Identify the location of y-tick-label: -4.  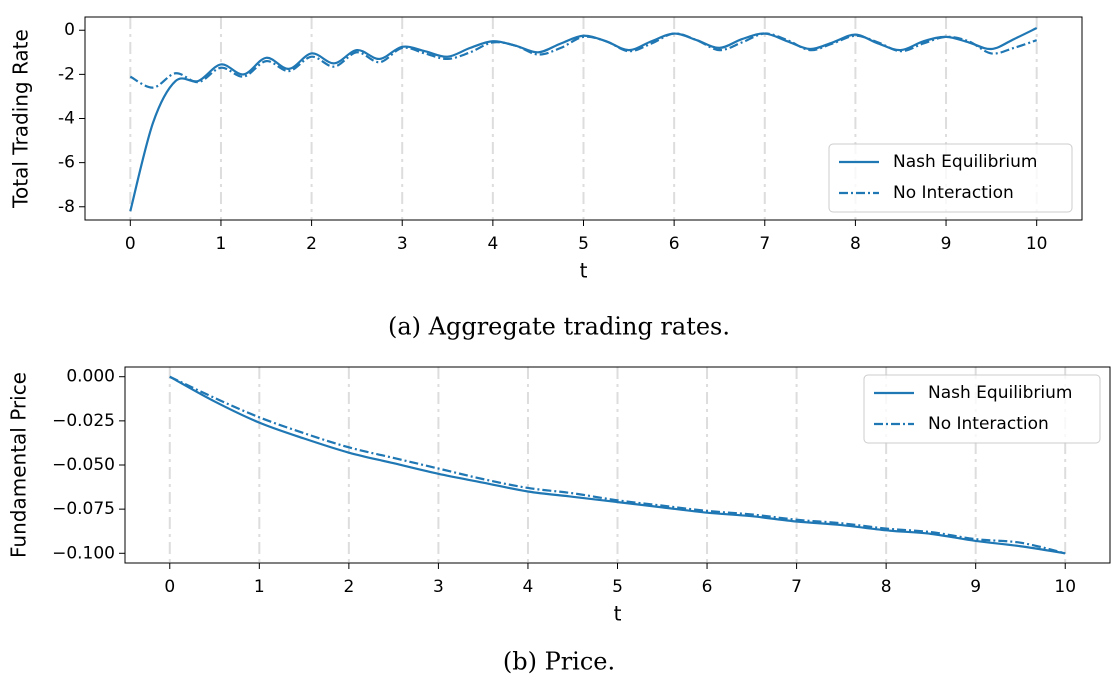
(66, 119).